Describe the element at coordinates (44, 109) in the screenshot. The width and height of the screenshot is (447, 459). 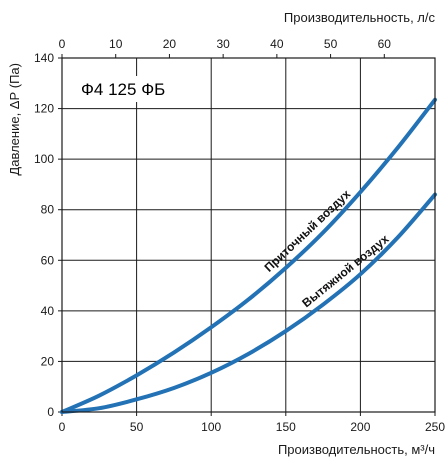
I see `y-tick-label: 120` at that location.